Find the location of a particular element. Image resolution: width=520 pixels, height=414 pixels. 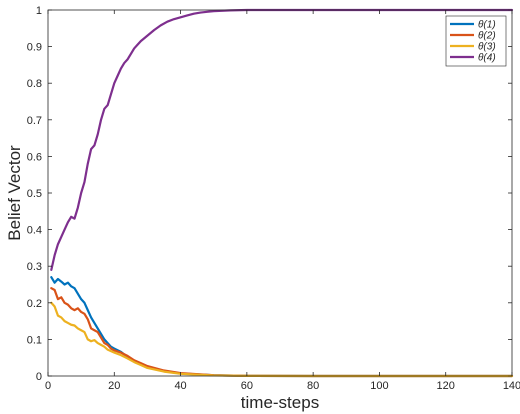

y-tick-label: 0.1 is located at coordinates (34, 340).